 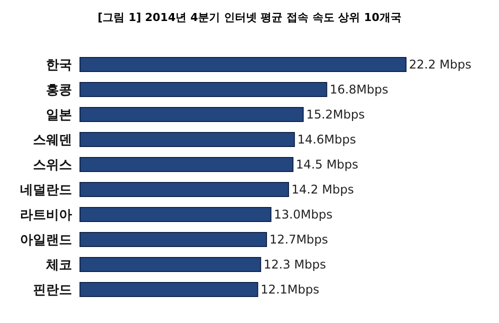 What do you see at coordinates (46, 216) in the screenshot?
I see `y-tick-label: 라트비아` at bounding box center [46, 216].